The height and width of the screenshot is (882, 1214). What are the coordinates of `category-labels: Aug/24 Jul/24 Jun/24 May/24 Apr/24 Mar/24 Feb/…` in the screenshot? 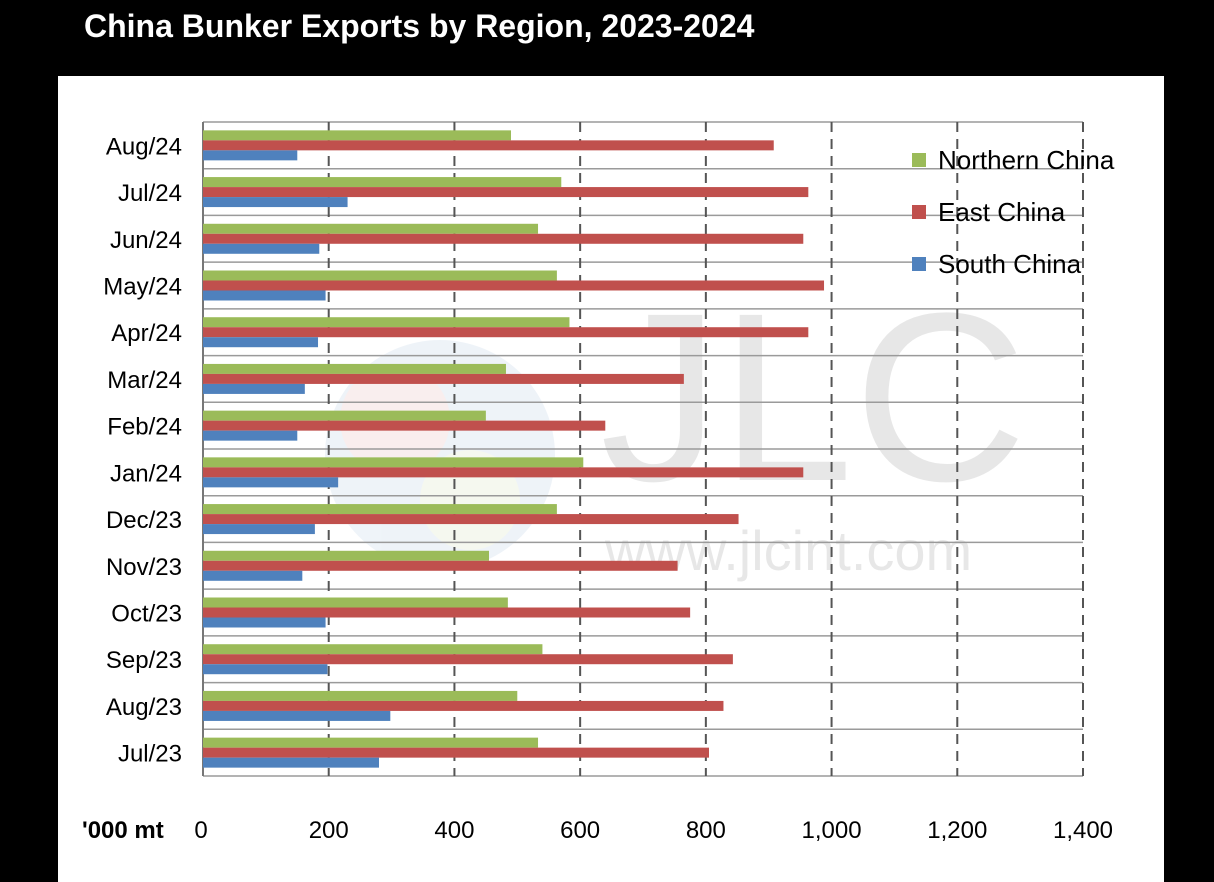 It's located at (142, 450).